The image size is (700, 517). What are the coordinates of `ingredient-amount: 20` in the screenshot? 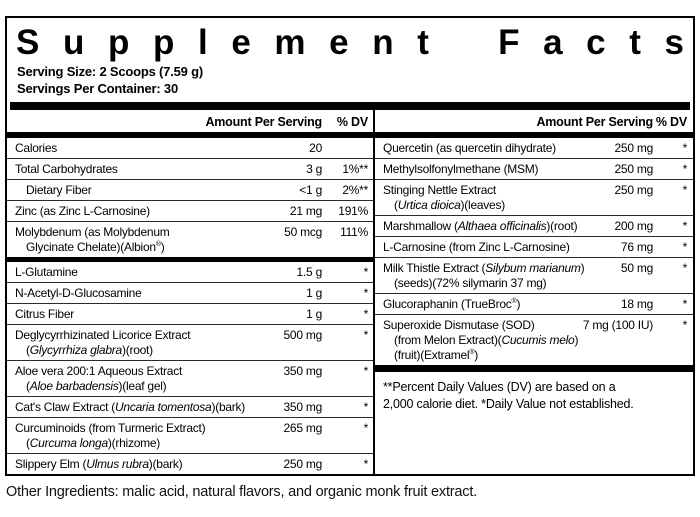 It's located at (315, 147).